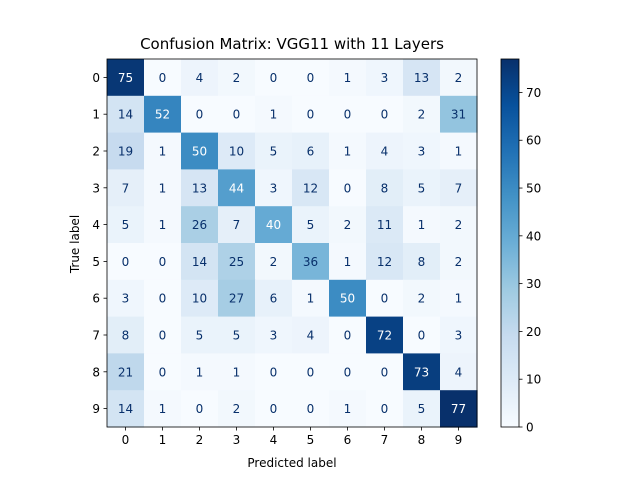 This screenshot has width=640, height=484. Describe the element at coordinates (236, 262) in the screenshot. I see `cell-value-label: 25` at that location.